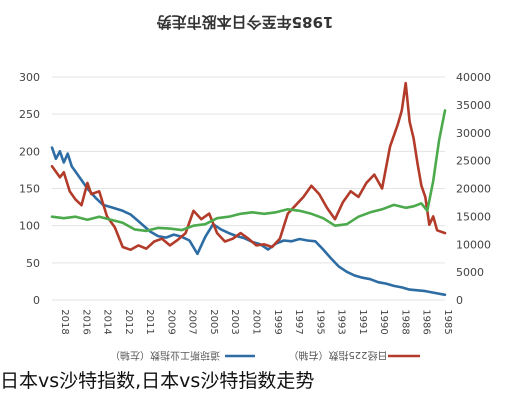  Describe the element at coordinates (473, 133) in the screenshot. I see `right-tick-label: 30000` at that location.